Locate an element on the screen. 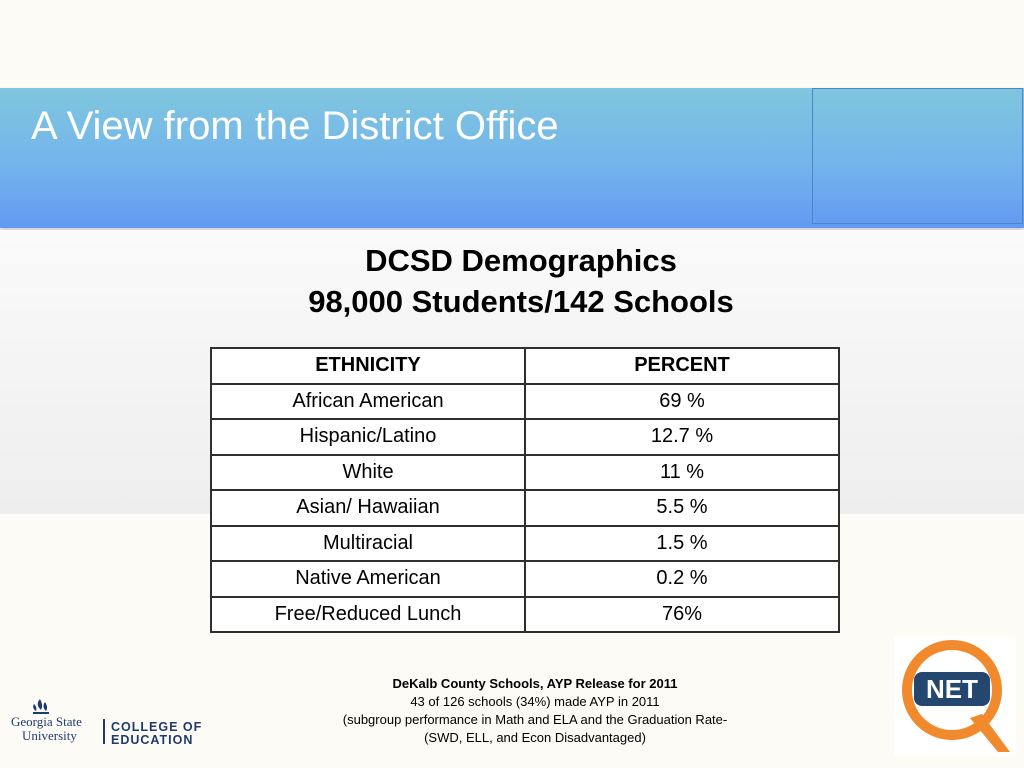 The height and width of the screenshot is (768, 1024). header-ethnicity: ETHNICITY is located at coordinates (368, 366).